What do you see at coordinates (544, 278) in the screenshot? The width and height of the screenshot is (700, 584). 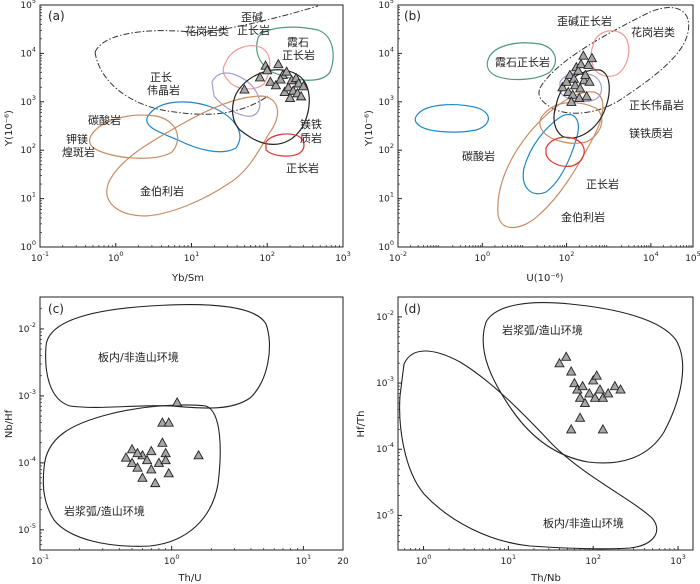 I see `panel-b-xlabel: U(10⁻⁶)` at bounding box center [544, 278].